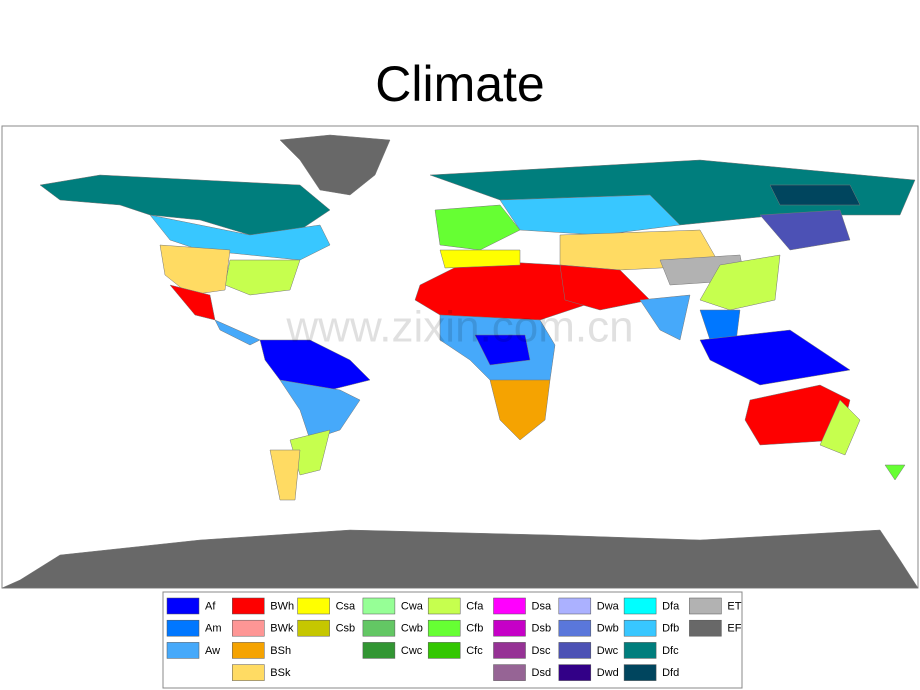 This screenshot has height=690, width=920. I want to click on legend-label: Dsb, so click(542, 629).